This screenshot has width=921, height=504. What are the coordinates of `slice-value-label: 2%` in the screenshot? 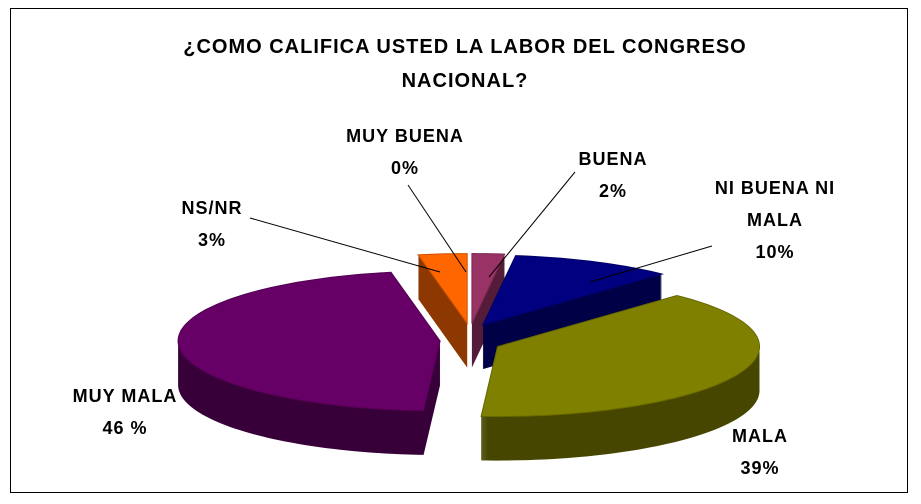 It's located at (612, 191).